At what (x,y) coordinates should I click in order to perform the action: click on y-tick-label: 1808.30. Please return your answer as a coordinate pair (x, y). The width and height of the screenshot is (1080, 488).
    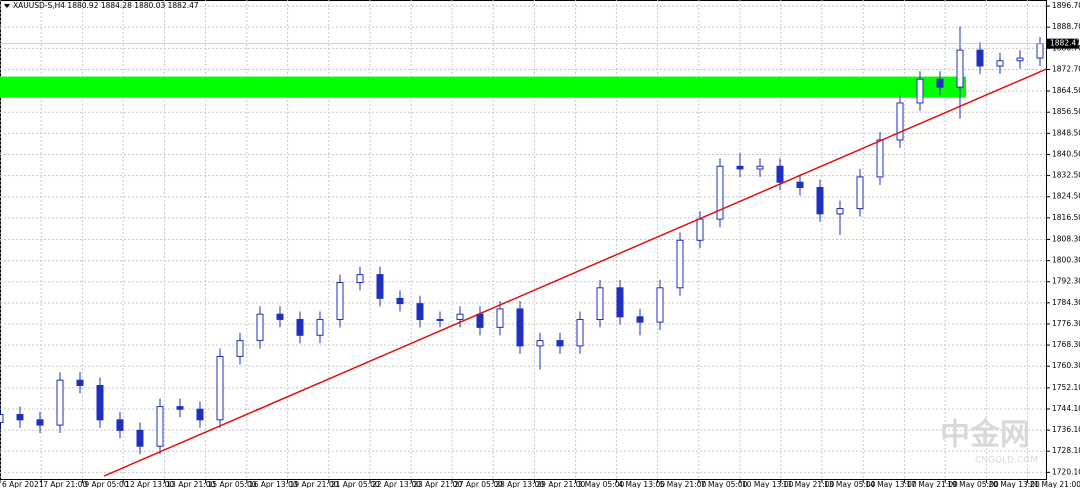
    Looking at the image, I should click on (1066, 238).